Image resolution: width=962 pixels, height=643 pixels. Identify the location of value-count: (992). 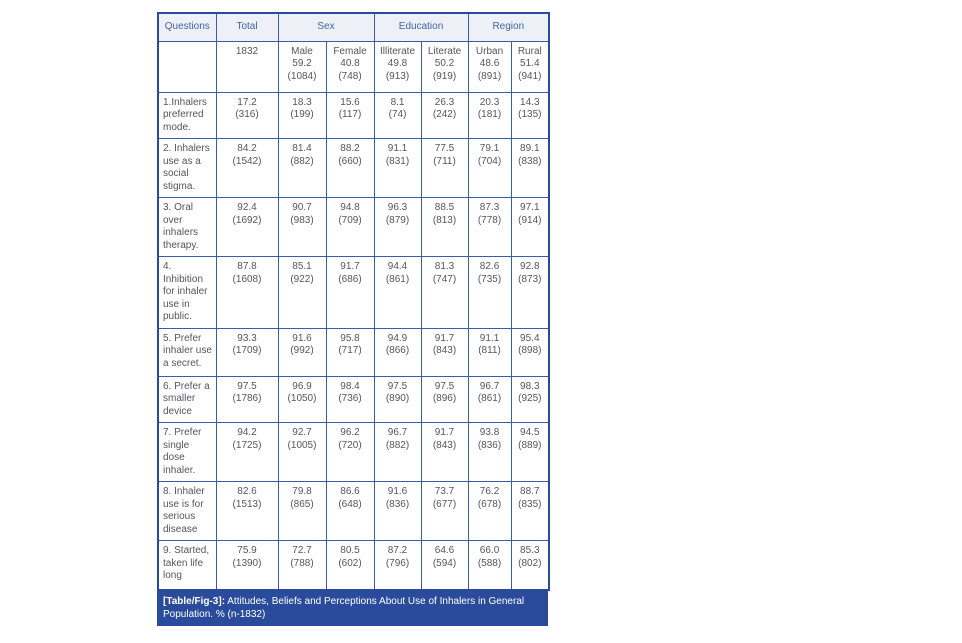
(302, 350).